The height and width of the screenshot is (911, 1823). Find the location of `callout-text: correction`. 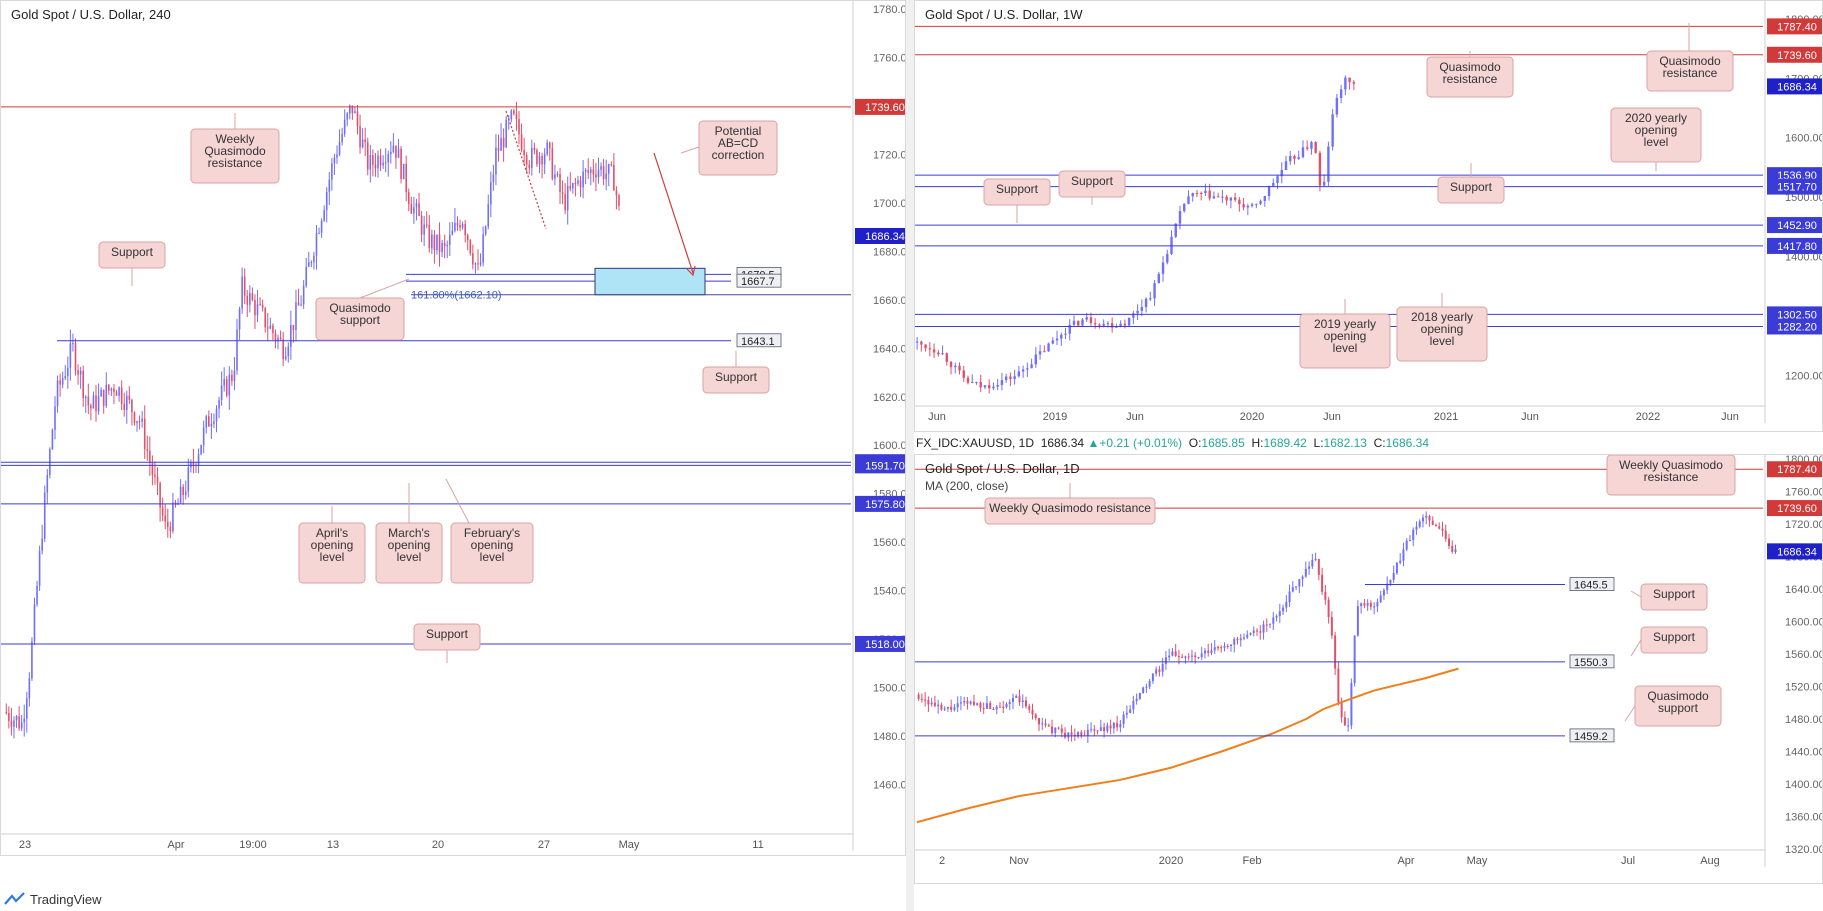

callout-text: correction is located at coordinates (738, 155).